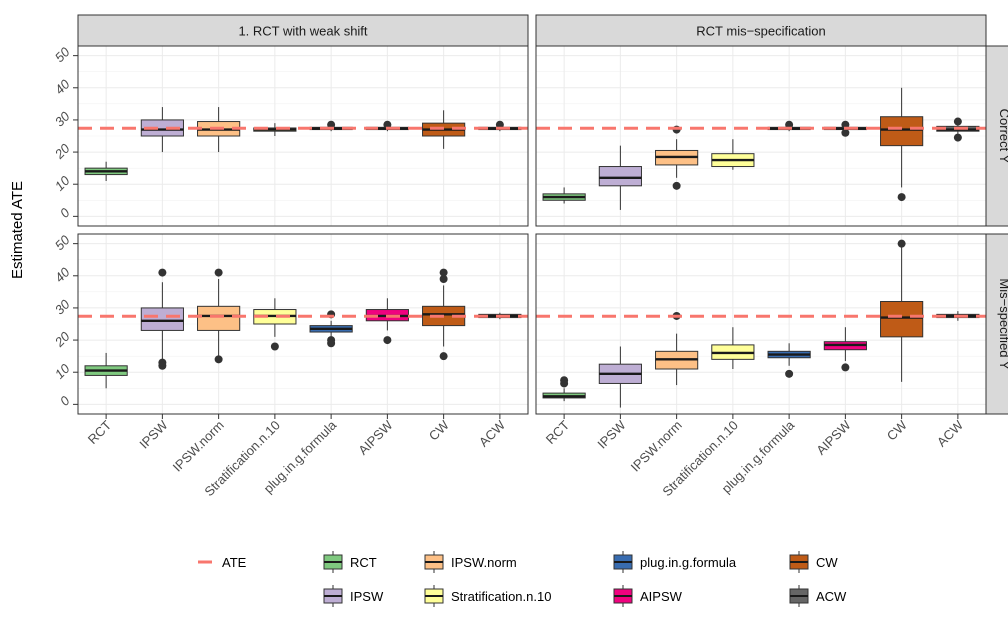 This screenshot has height=617, width=1008. I want to click on legend-label: Stratification.n.10, so click(501, 596).